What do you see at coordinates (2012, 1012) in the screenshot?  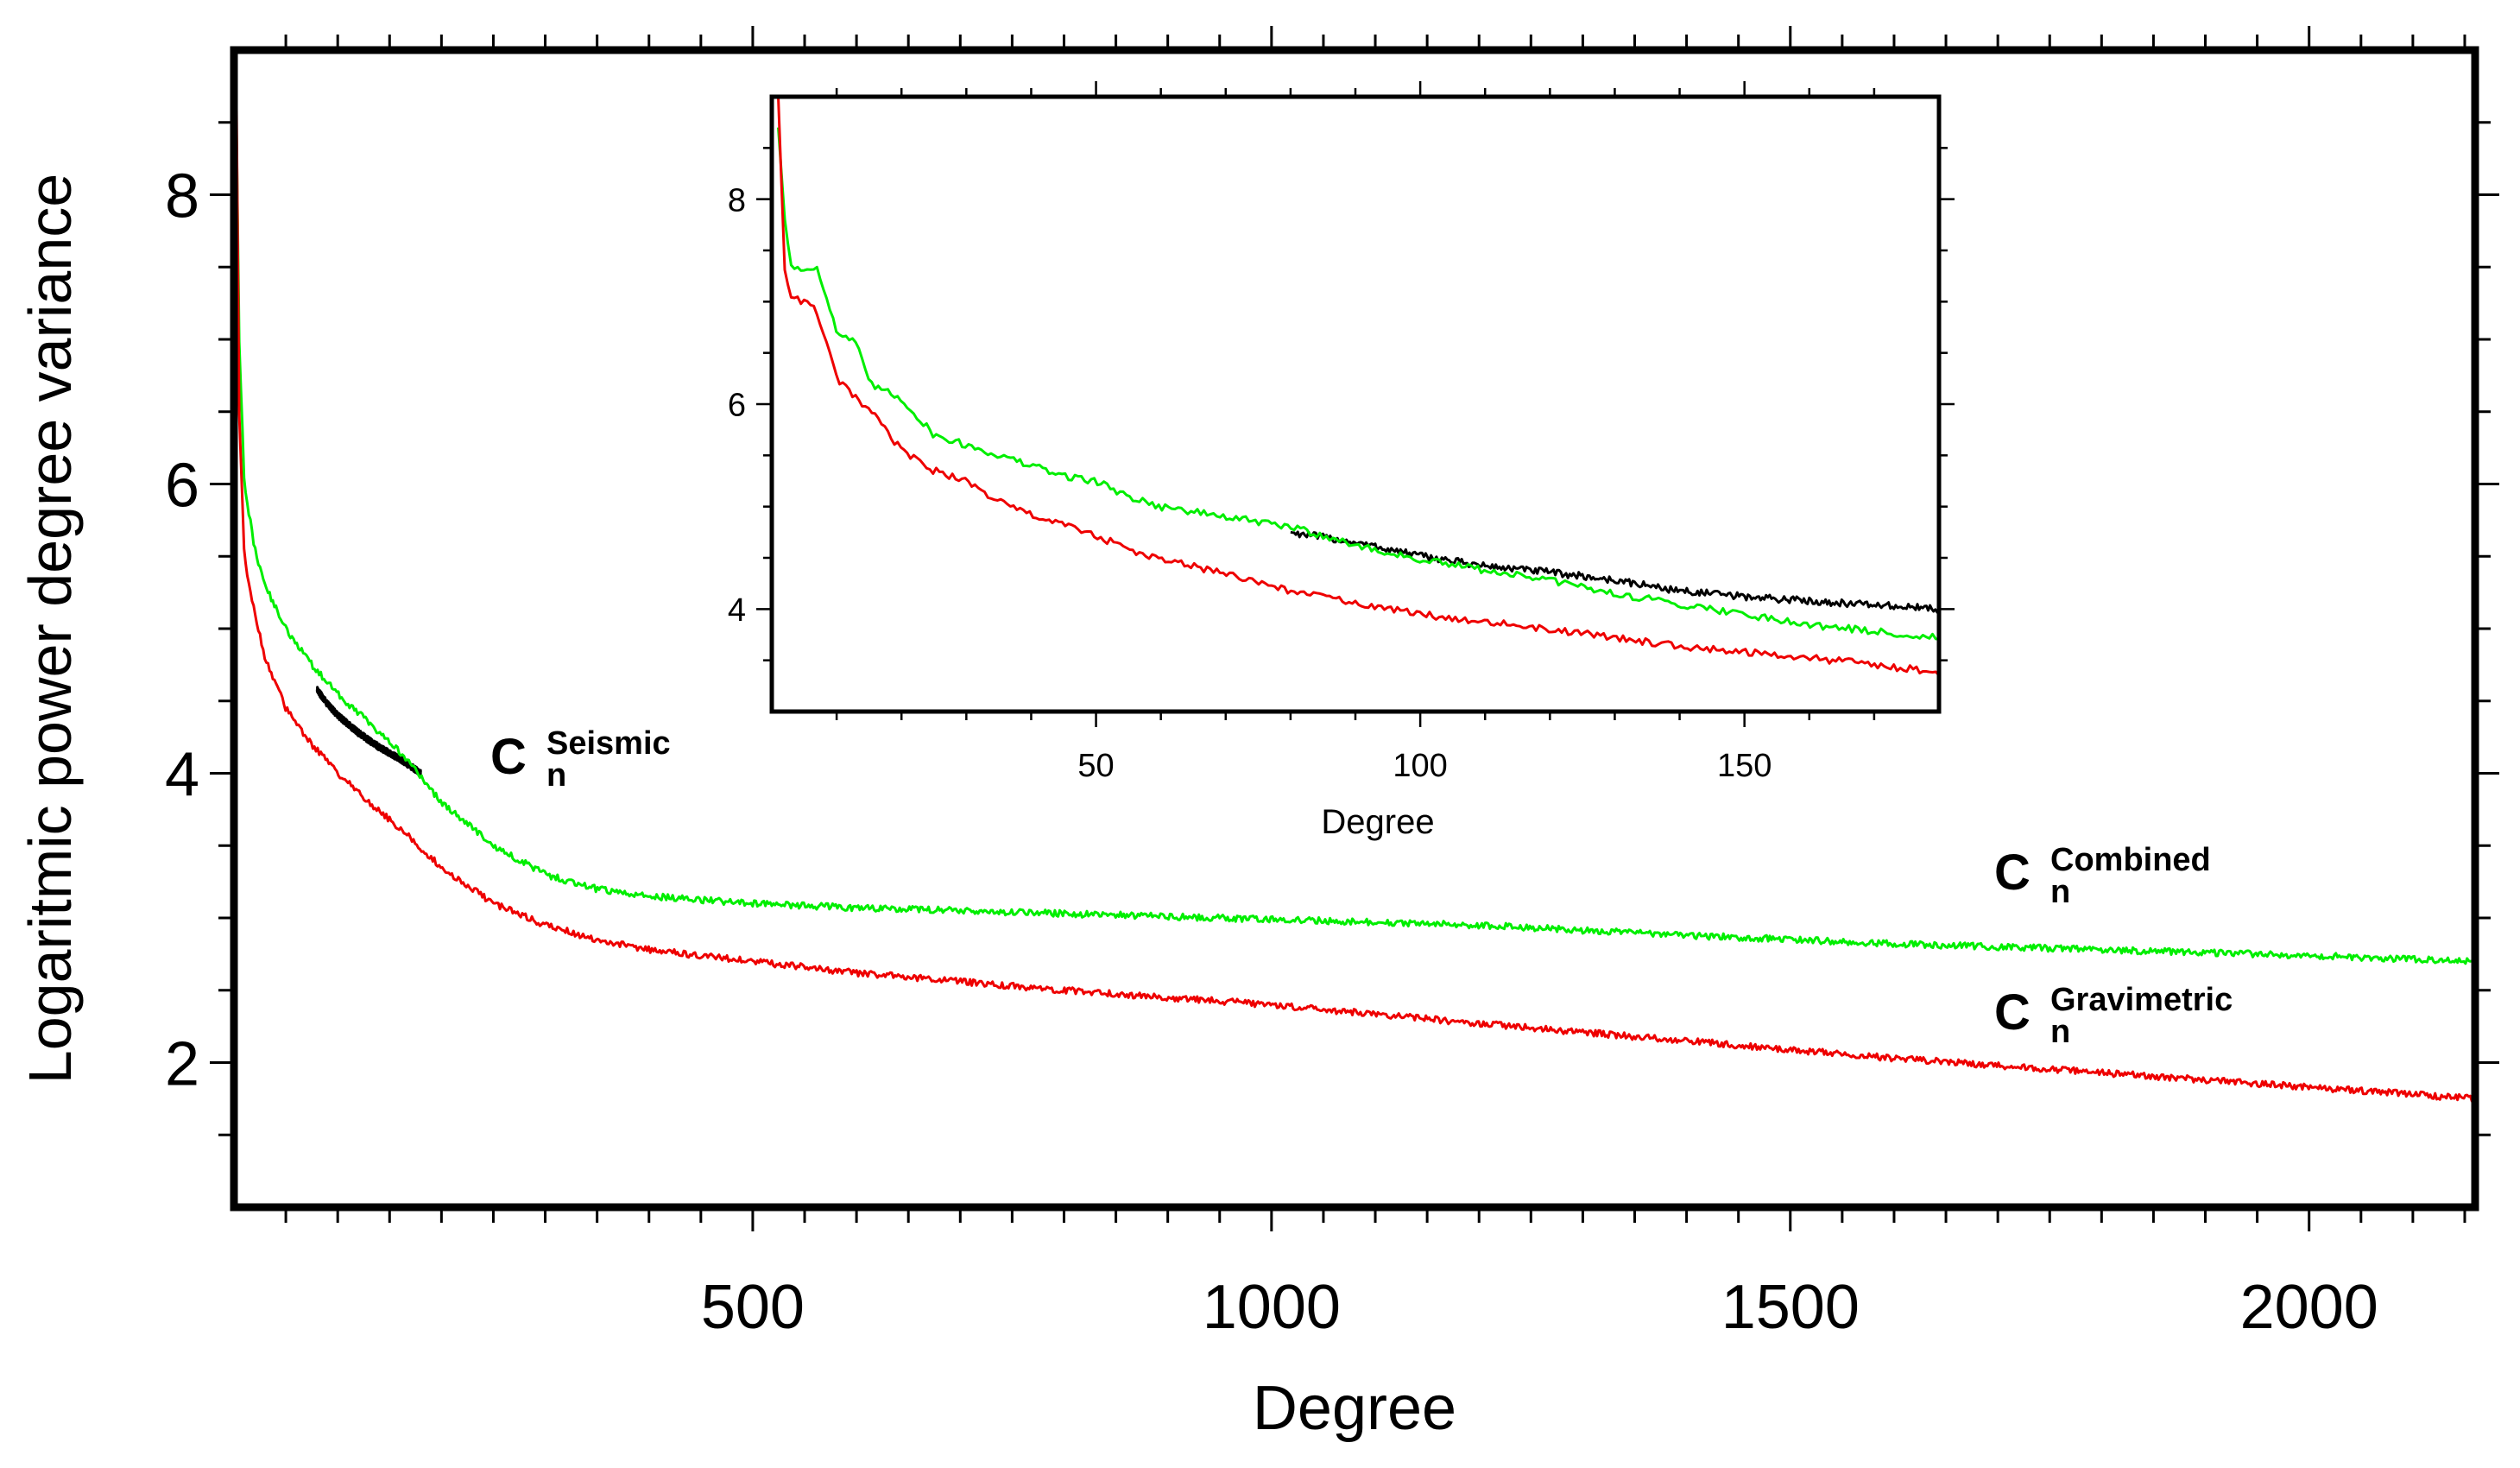 I see `annotation-gravimetric-letter: C` at bounding box center [2012, 1012].